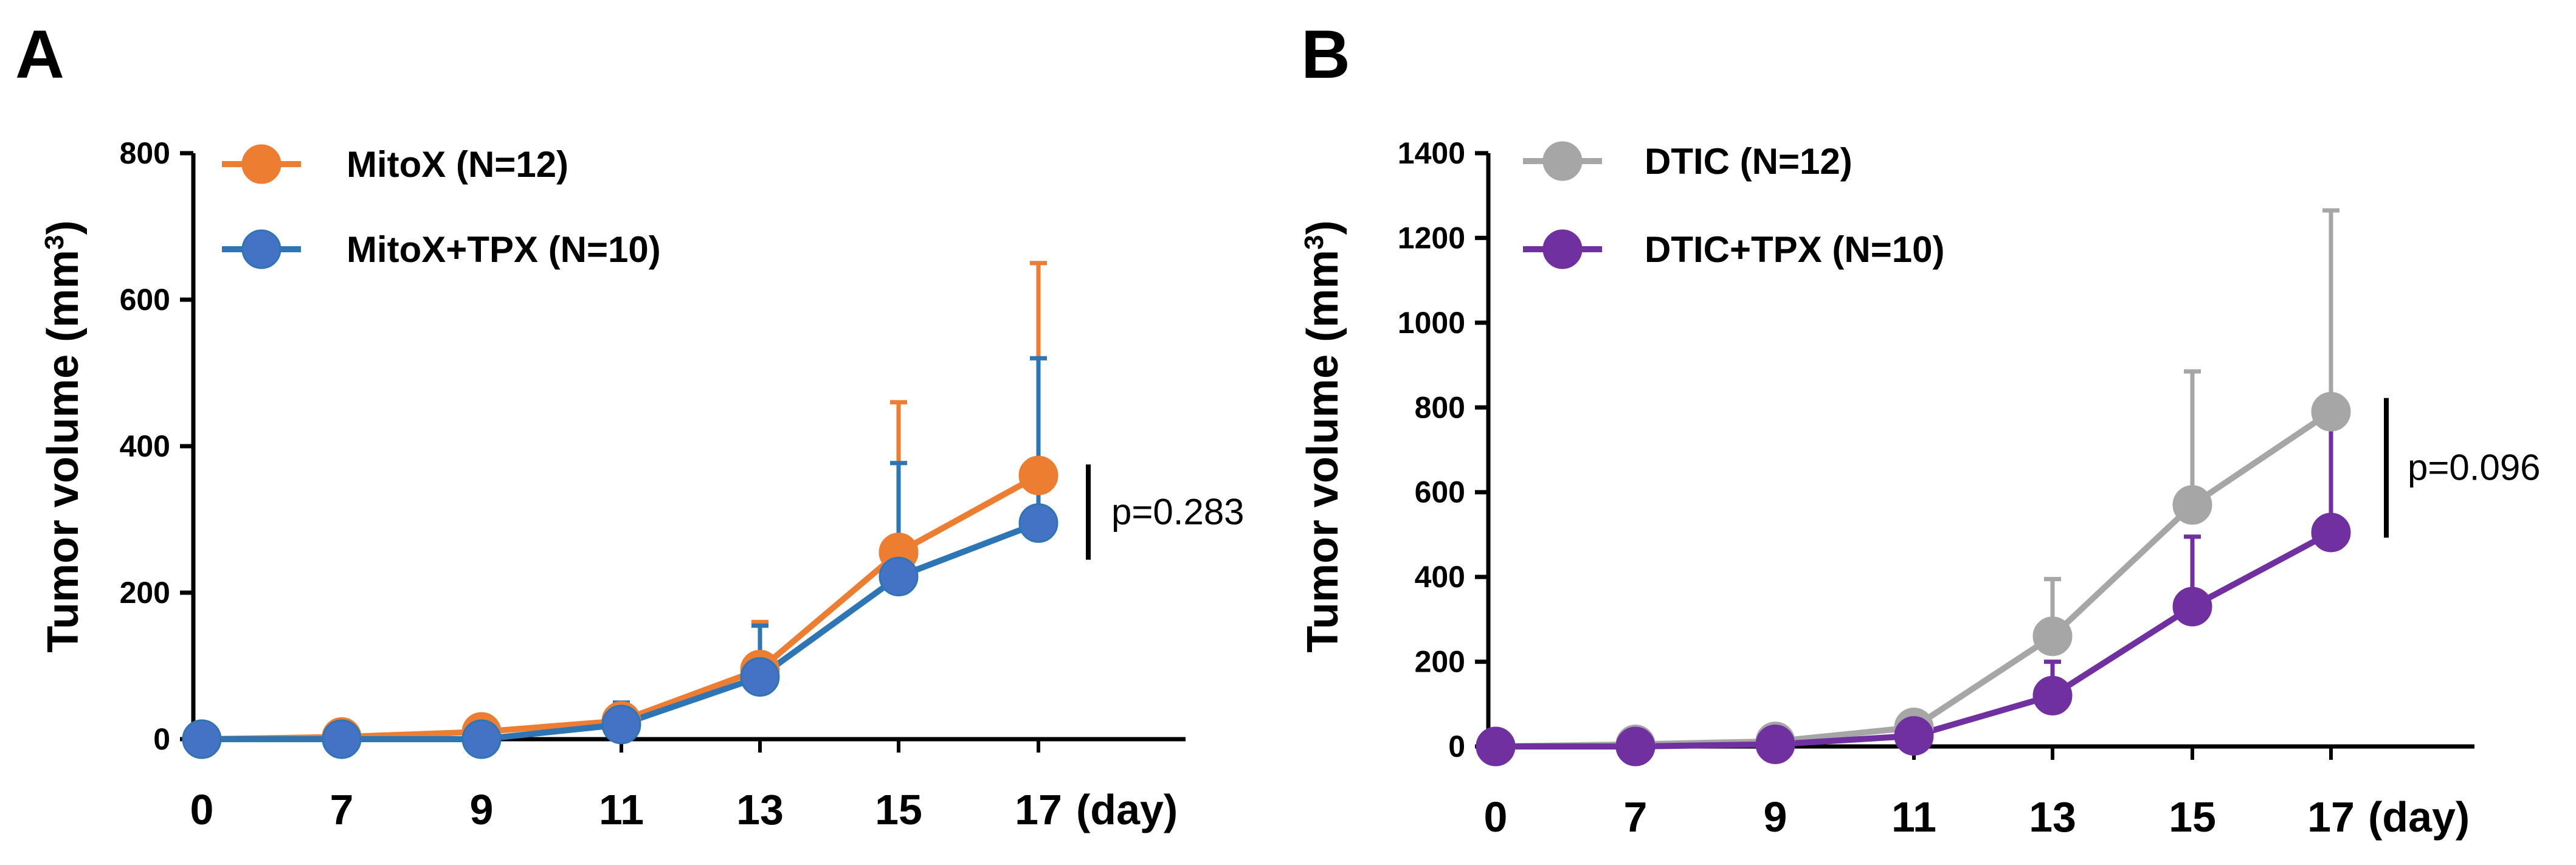 Image resolution: width=2576 pixels, height=865 pixels. Describe the element at coordinates (1749, 161) in the screenshot. I see `legend-label: DTIC (N=12)` at that location.